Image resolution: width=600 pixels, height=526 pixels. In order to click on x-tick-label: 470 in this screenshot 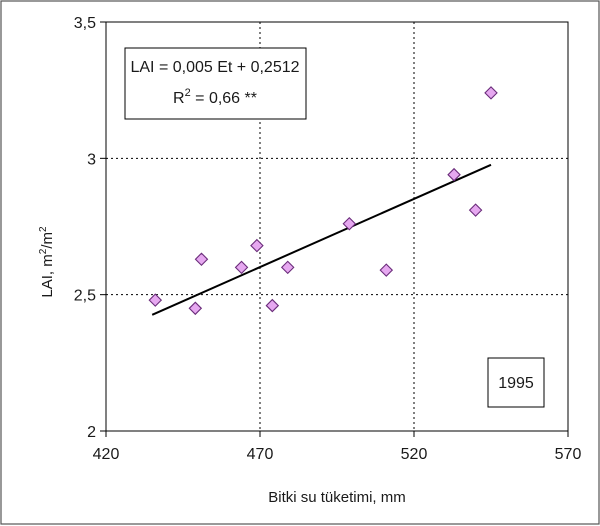, I will do `click(260, 454)`.